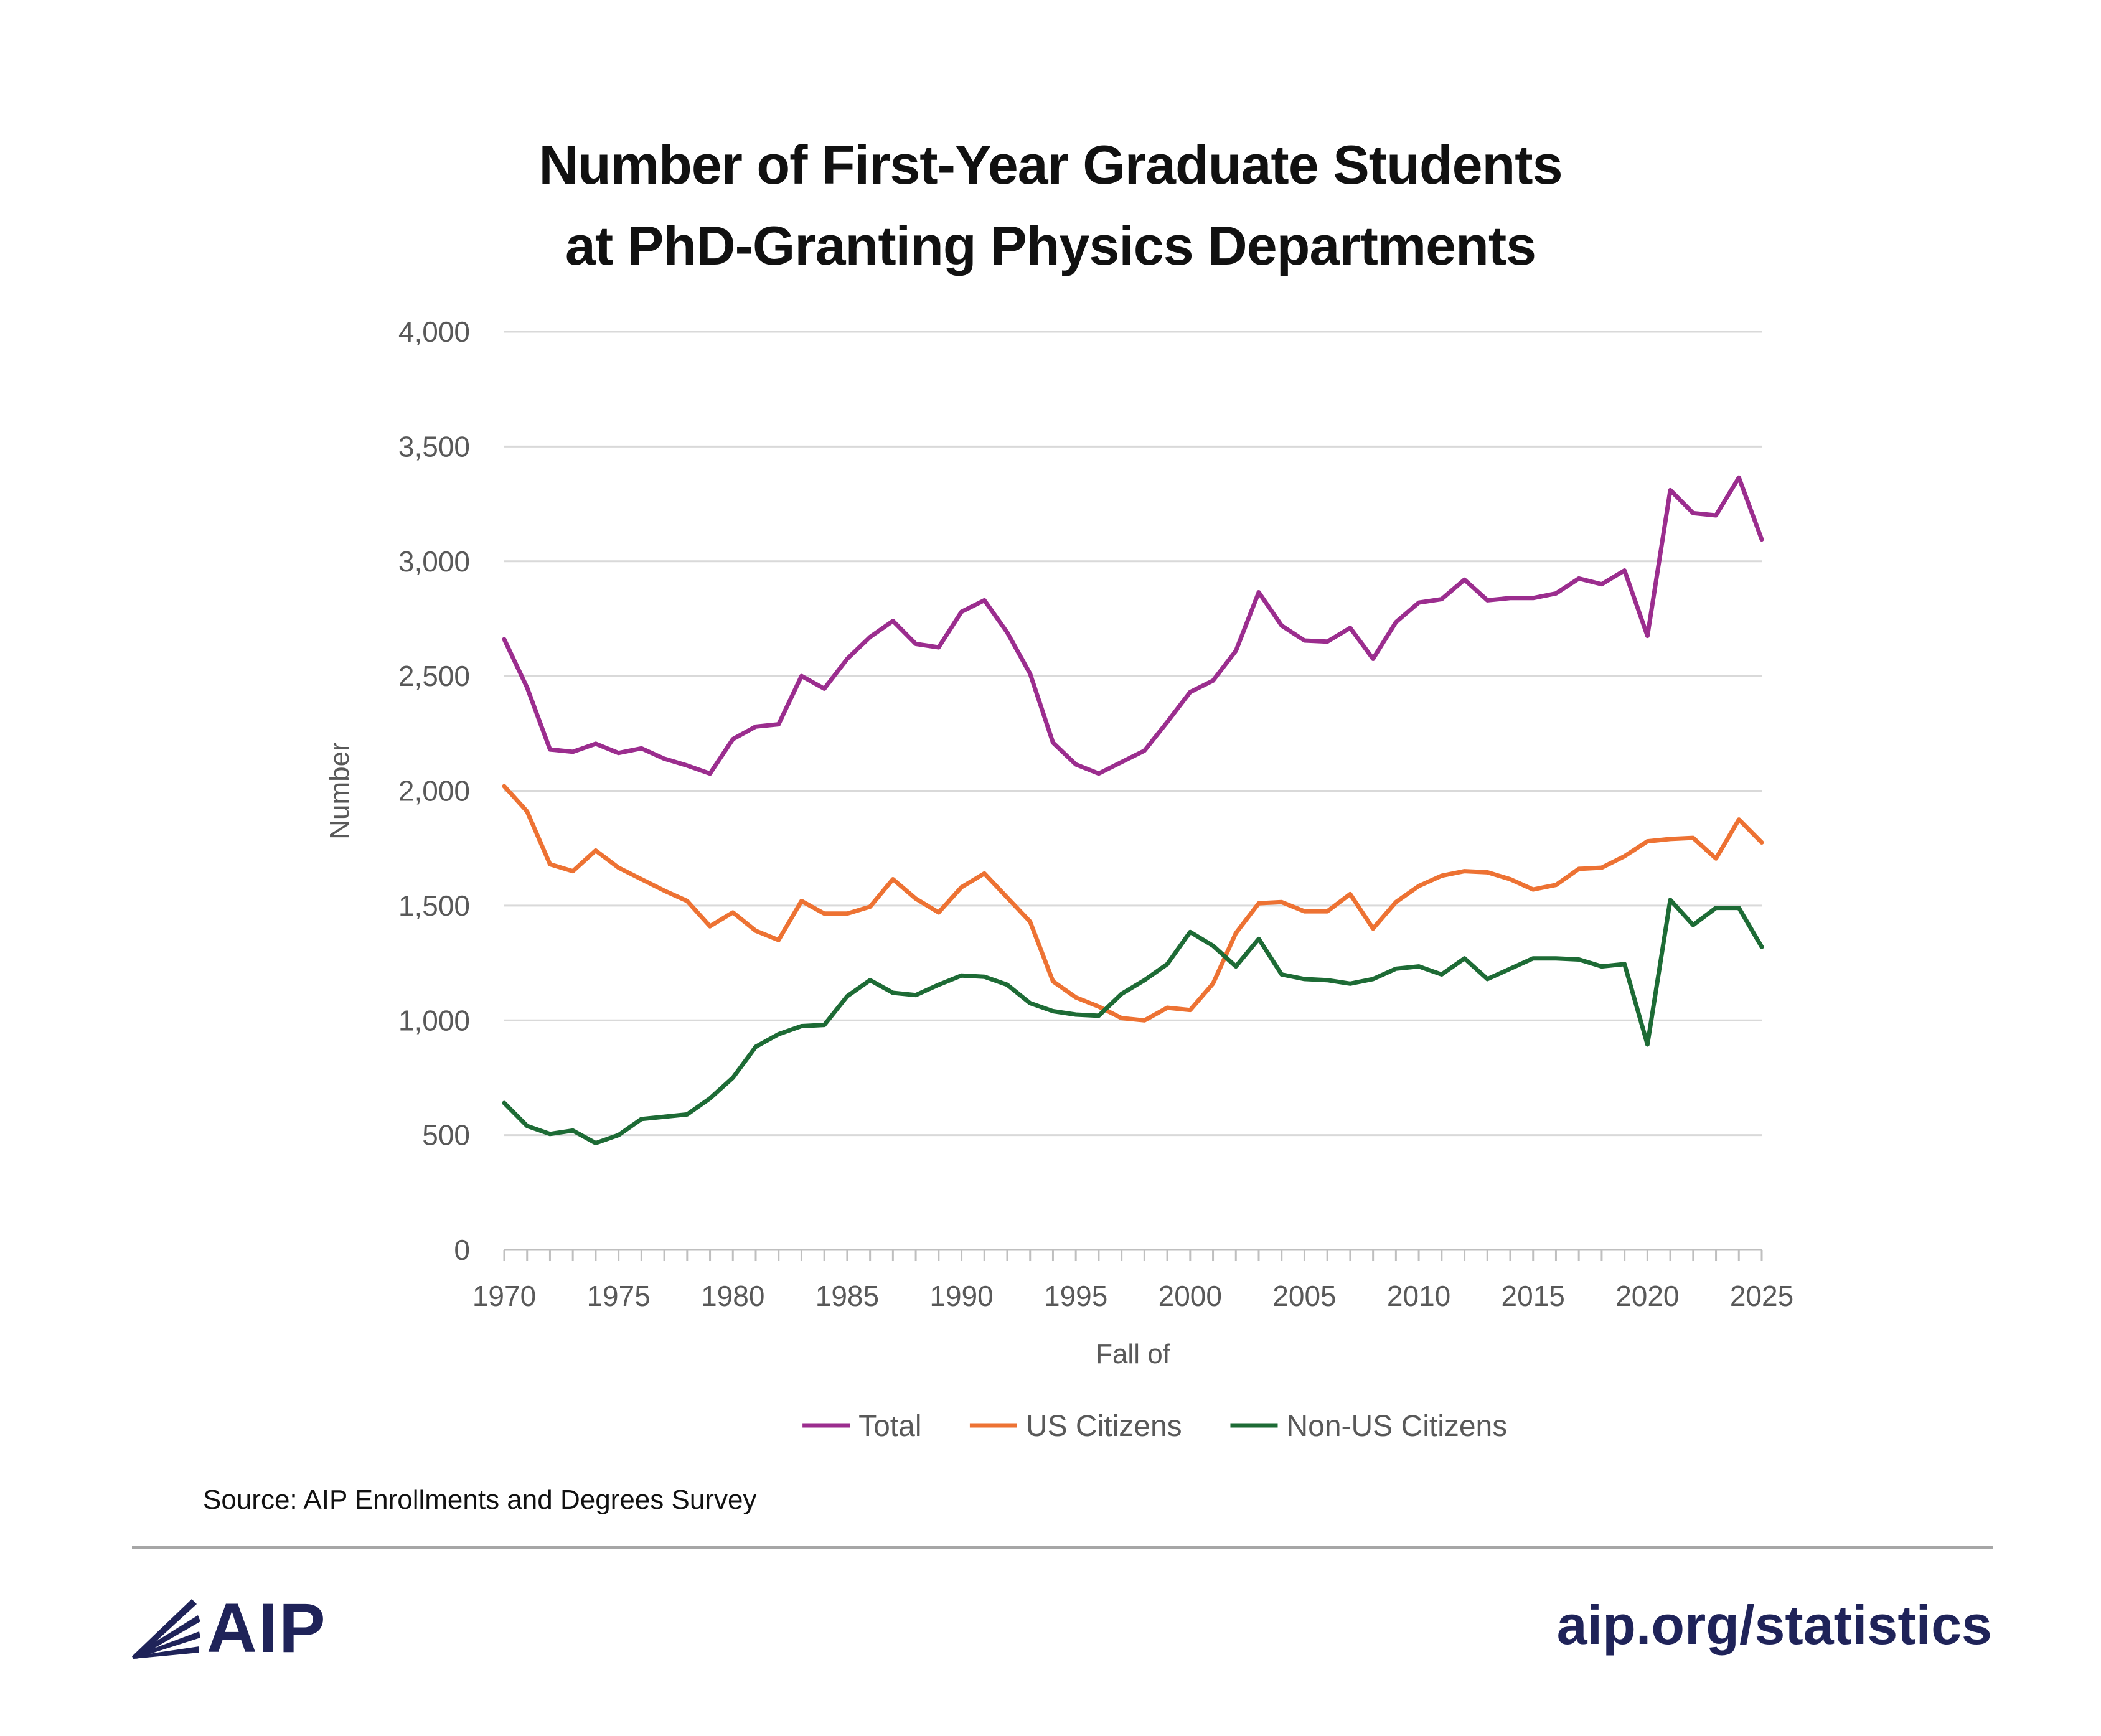  I want to click on legend-label: US Citizens, so click(1104, 1426).